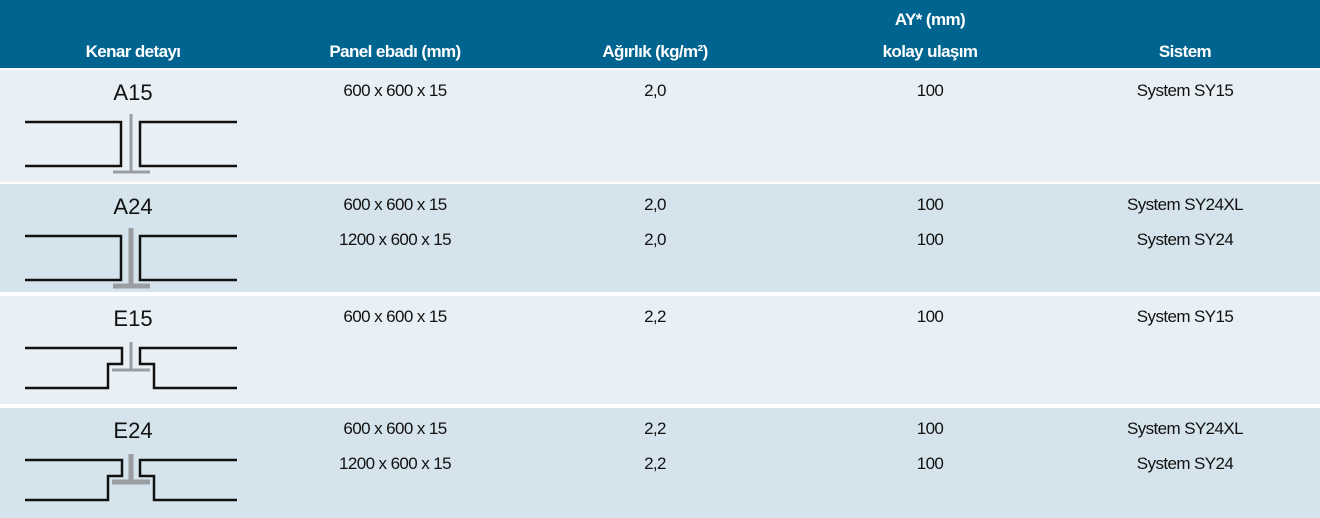 The image size is (1320, 518). I want to click on header-cell: Ağırlık (kg/m²), so click(655, 51).